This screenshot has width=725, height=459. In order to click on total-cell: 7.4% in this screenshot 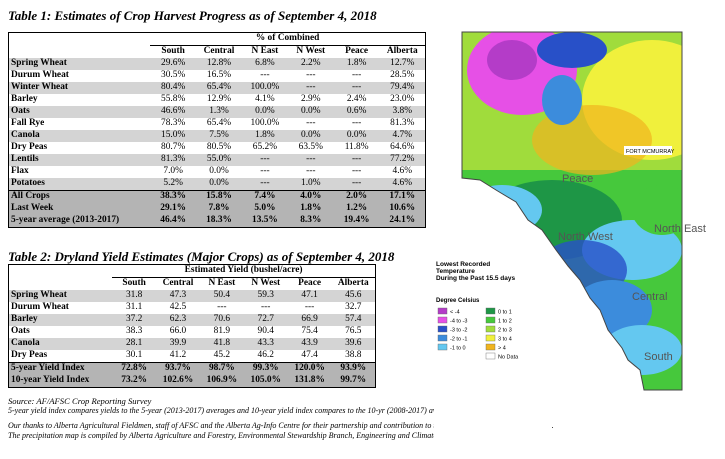, I will do `click(264, 196)`.